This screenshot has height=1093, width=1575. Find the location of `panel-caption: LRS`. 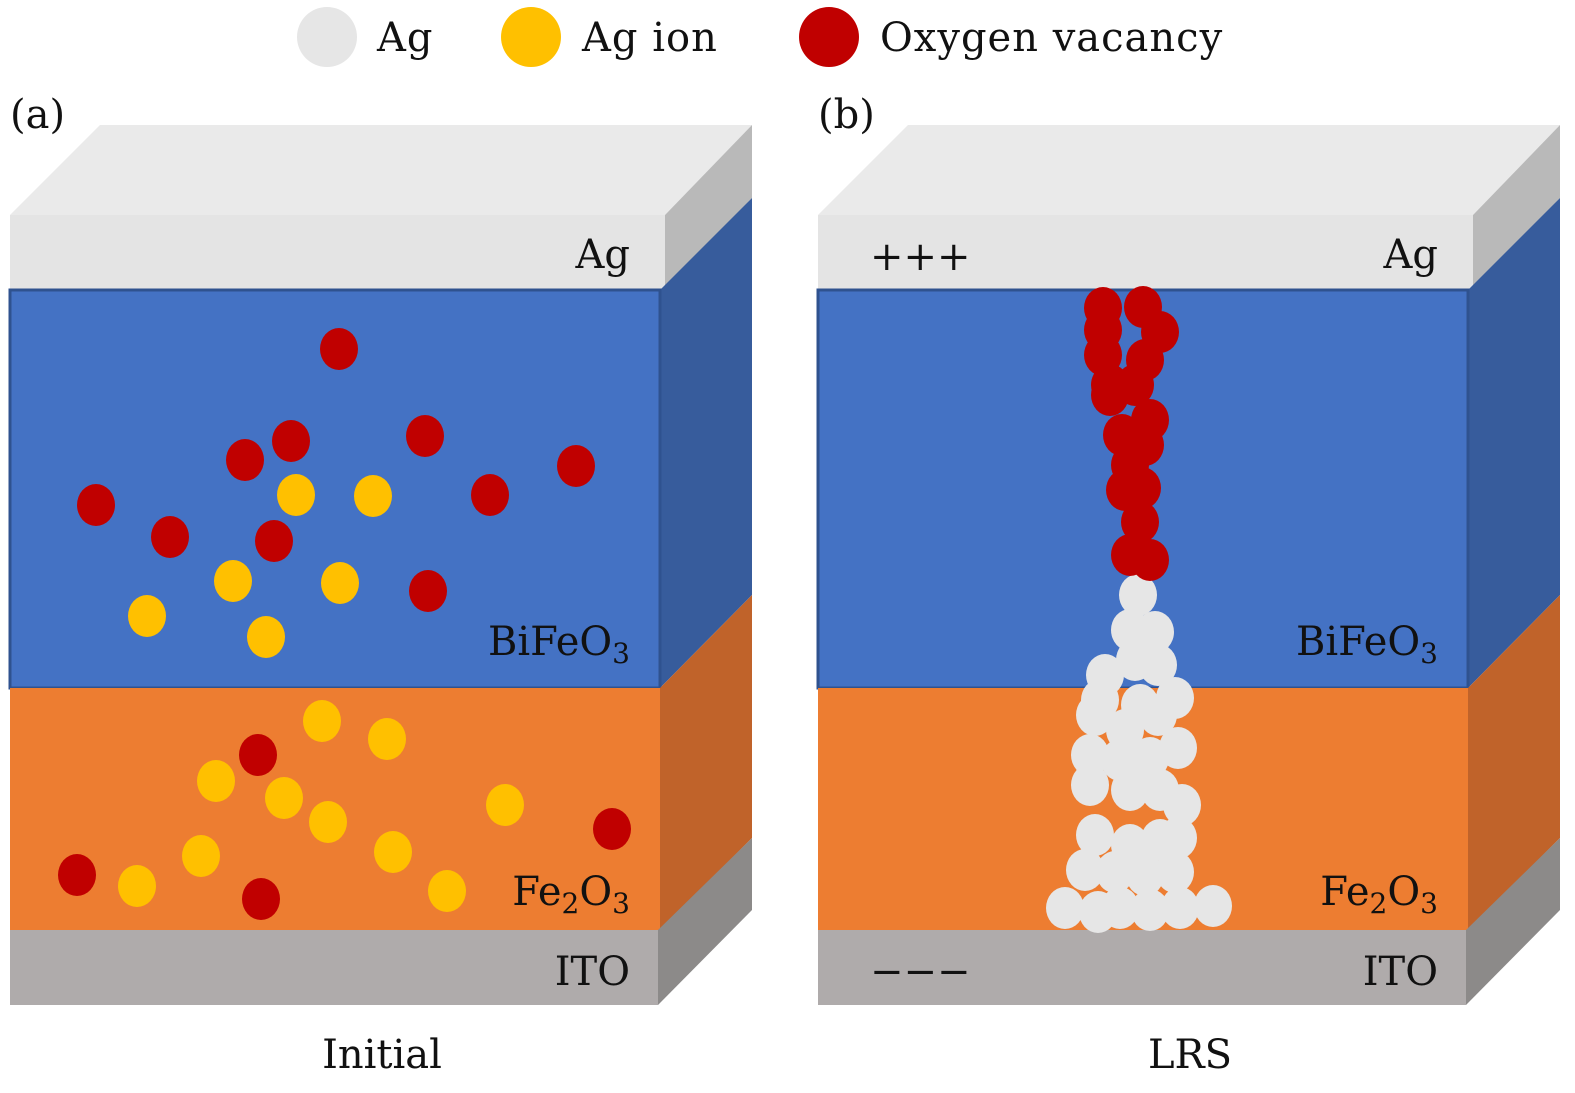

panel-caption: LRS is located at coordinates (1190, 1055).